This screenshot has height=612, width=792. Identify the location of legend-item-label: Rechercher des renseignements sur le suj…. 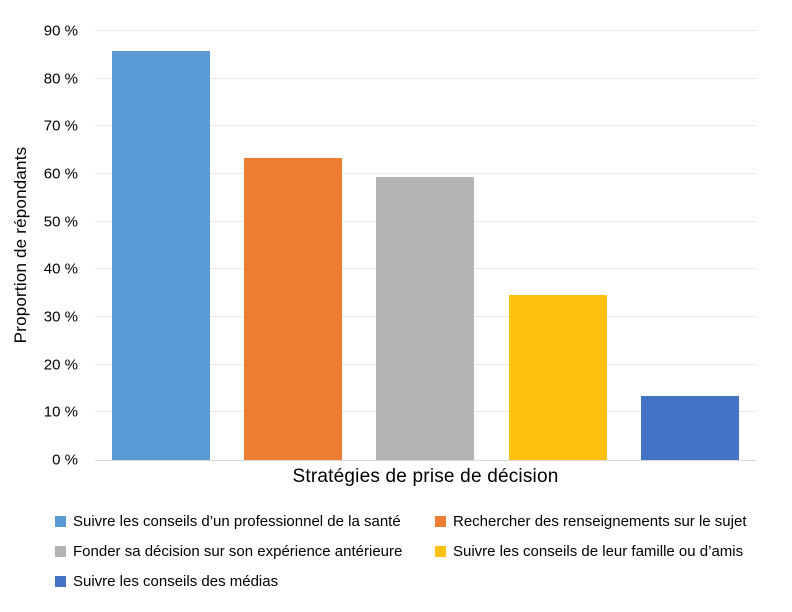
(600, 521).